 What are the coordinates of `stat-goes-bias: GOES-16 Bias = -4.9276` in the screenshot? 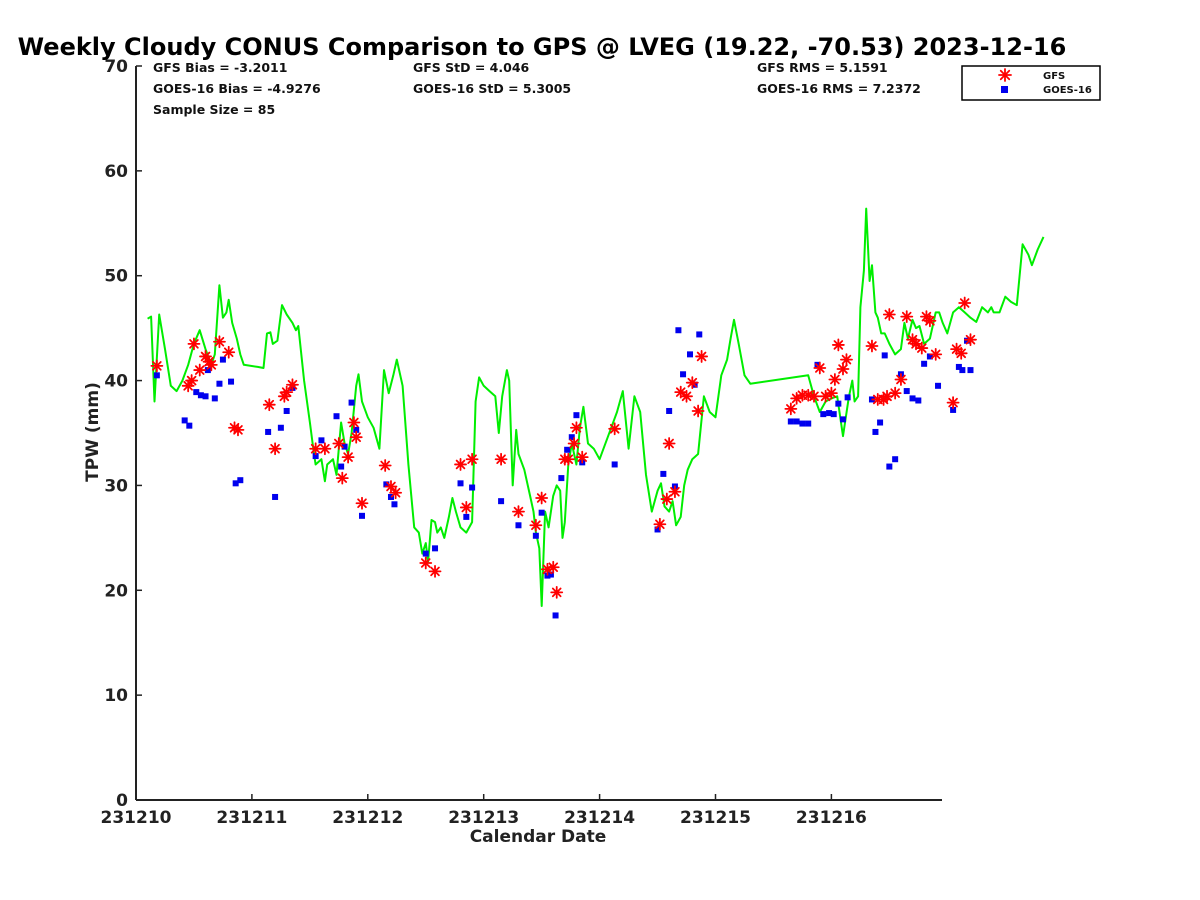 It's located at (237, 88).